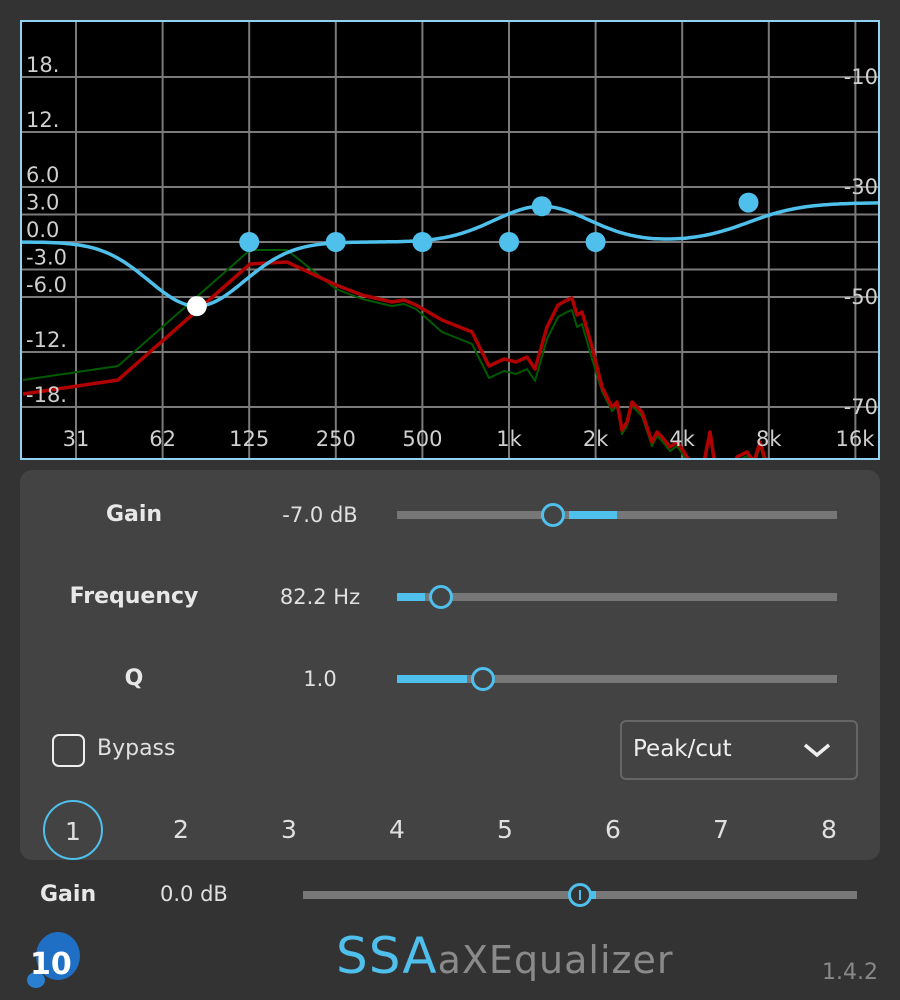 The width and height of the screenshot is (900, 1000). Describe the element at coordinates (46, 258) in the screenshot. I see `gain-axis-label: -3.0` at that location.